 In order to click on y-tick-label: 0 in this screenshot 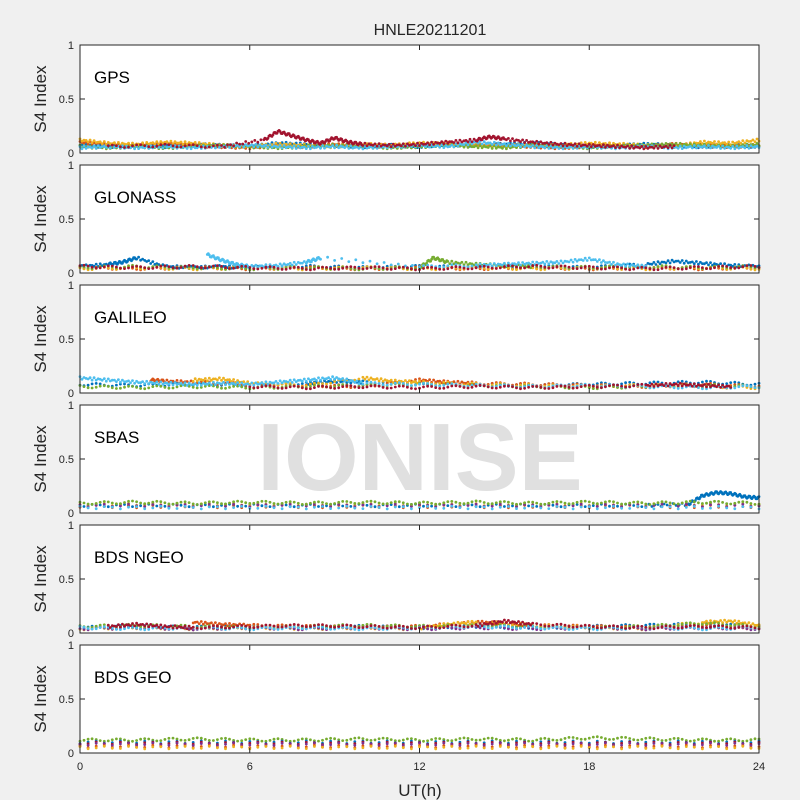, I will do `click(71, 394)`.